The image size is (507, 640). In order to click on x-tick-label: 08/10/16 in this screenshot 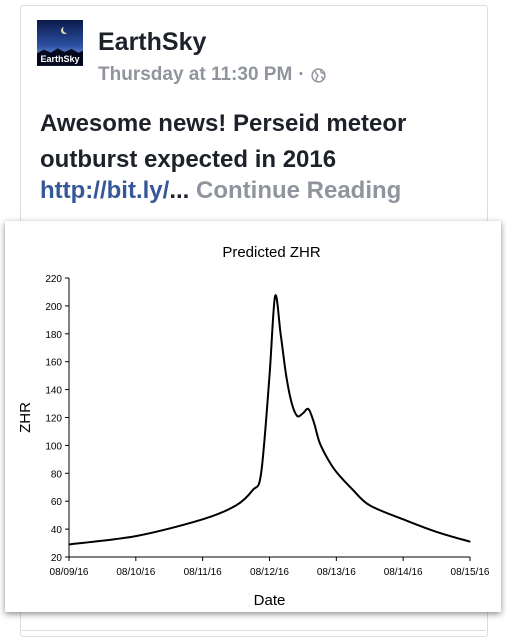, I will do `click(135, 572)`.